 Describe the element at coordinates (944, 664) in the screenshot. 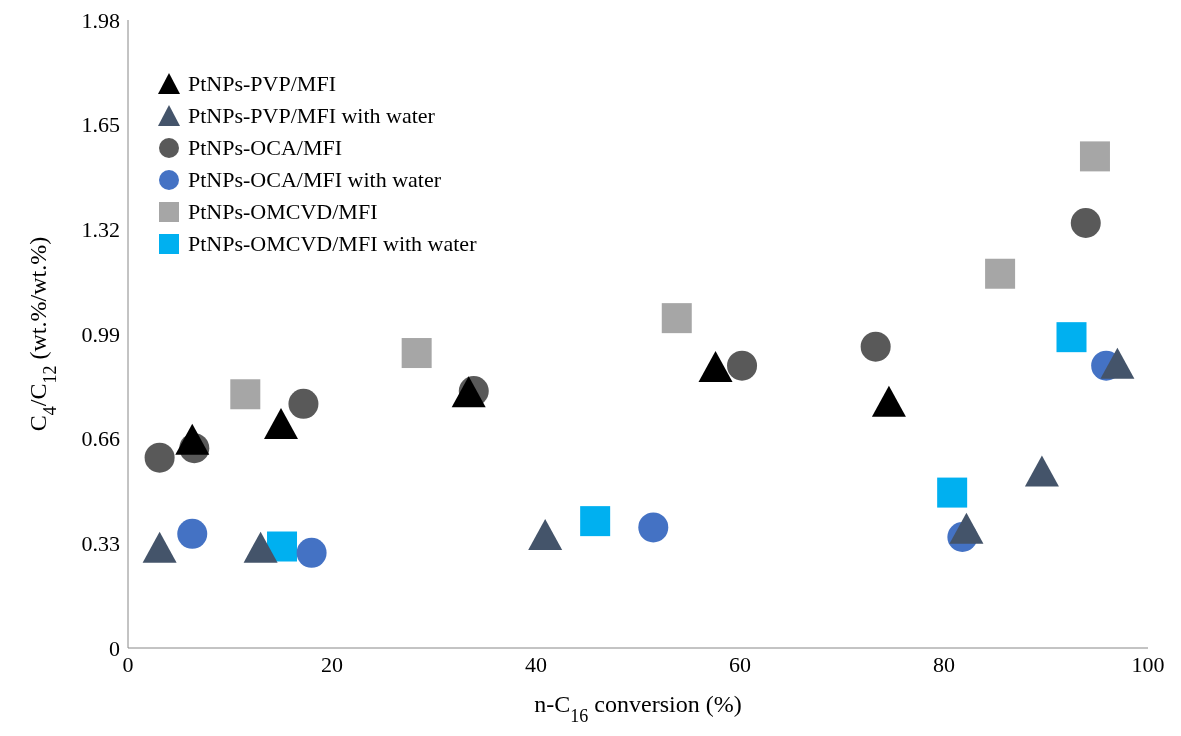

I see `x-tick-label: 80` at that location.